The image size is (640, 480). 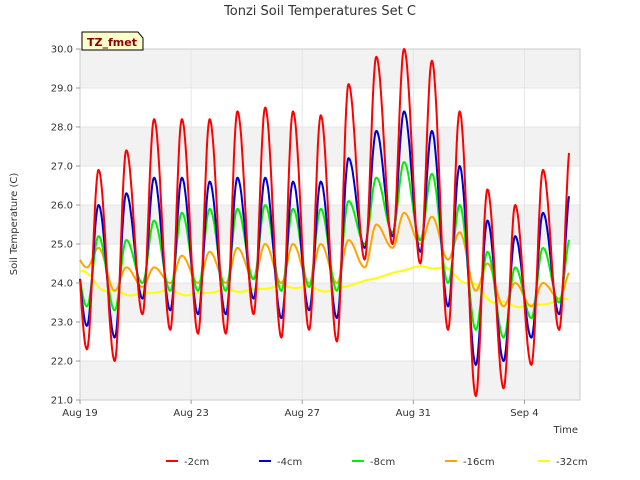 What do you see at coordinates (62, 323) in the screenshot?
I see `y-tick-label: 23.0` at bounding box center [62, 323].